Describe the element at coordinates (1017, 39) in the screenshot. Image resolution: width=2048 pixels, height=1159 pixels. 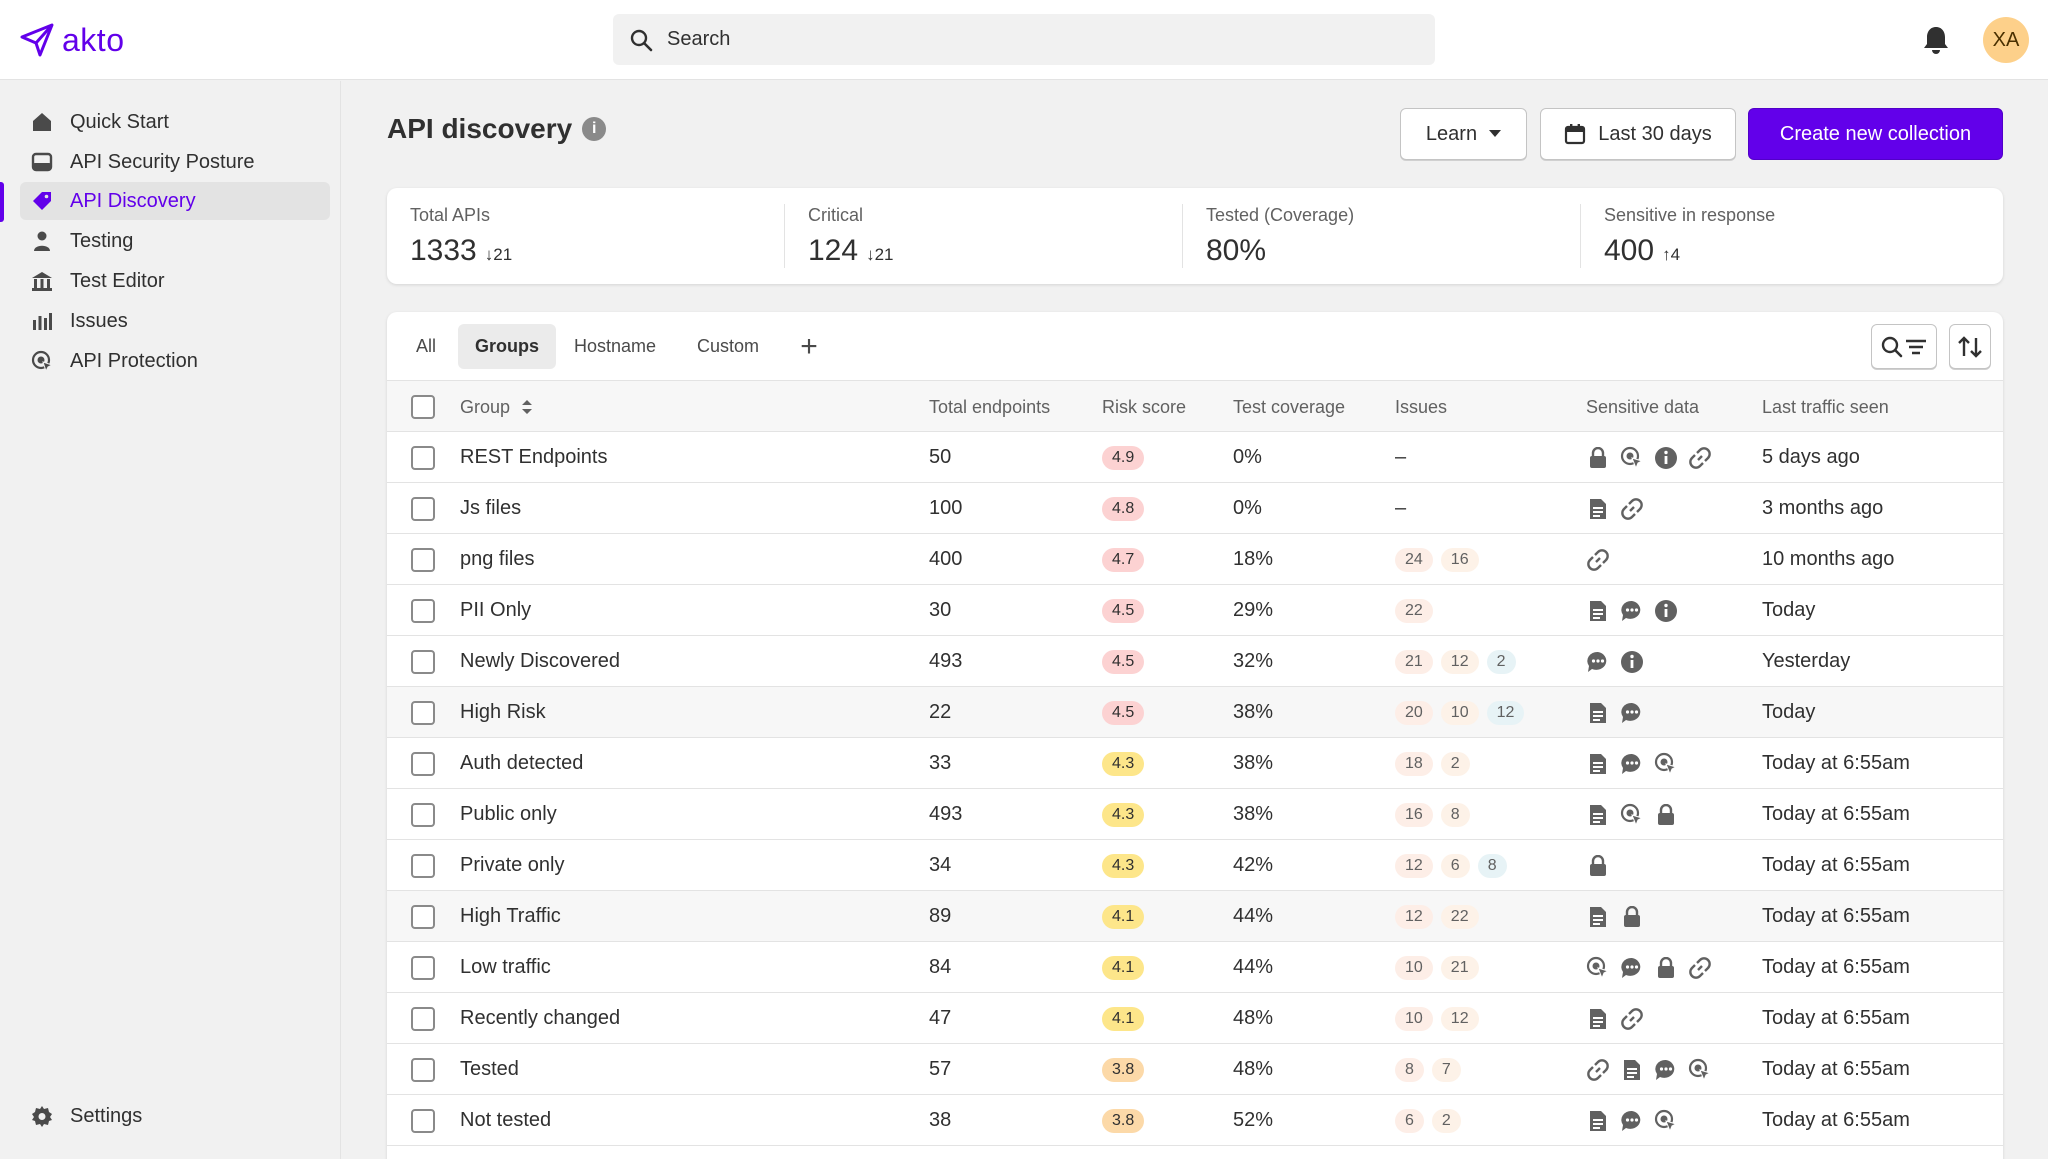
I see `search-input` at that location.